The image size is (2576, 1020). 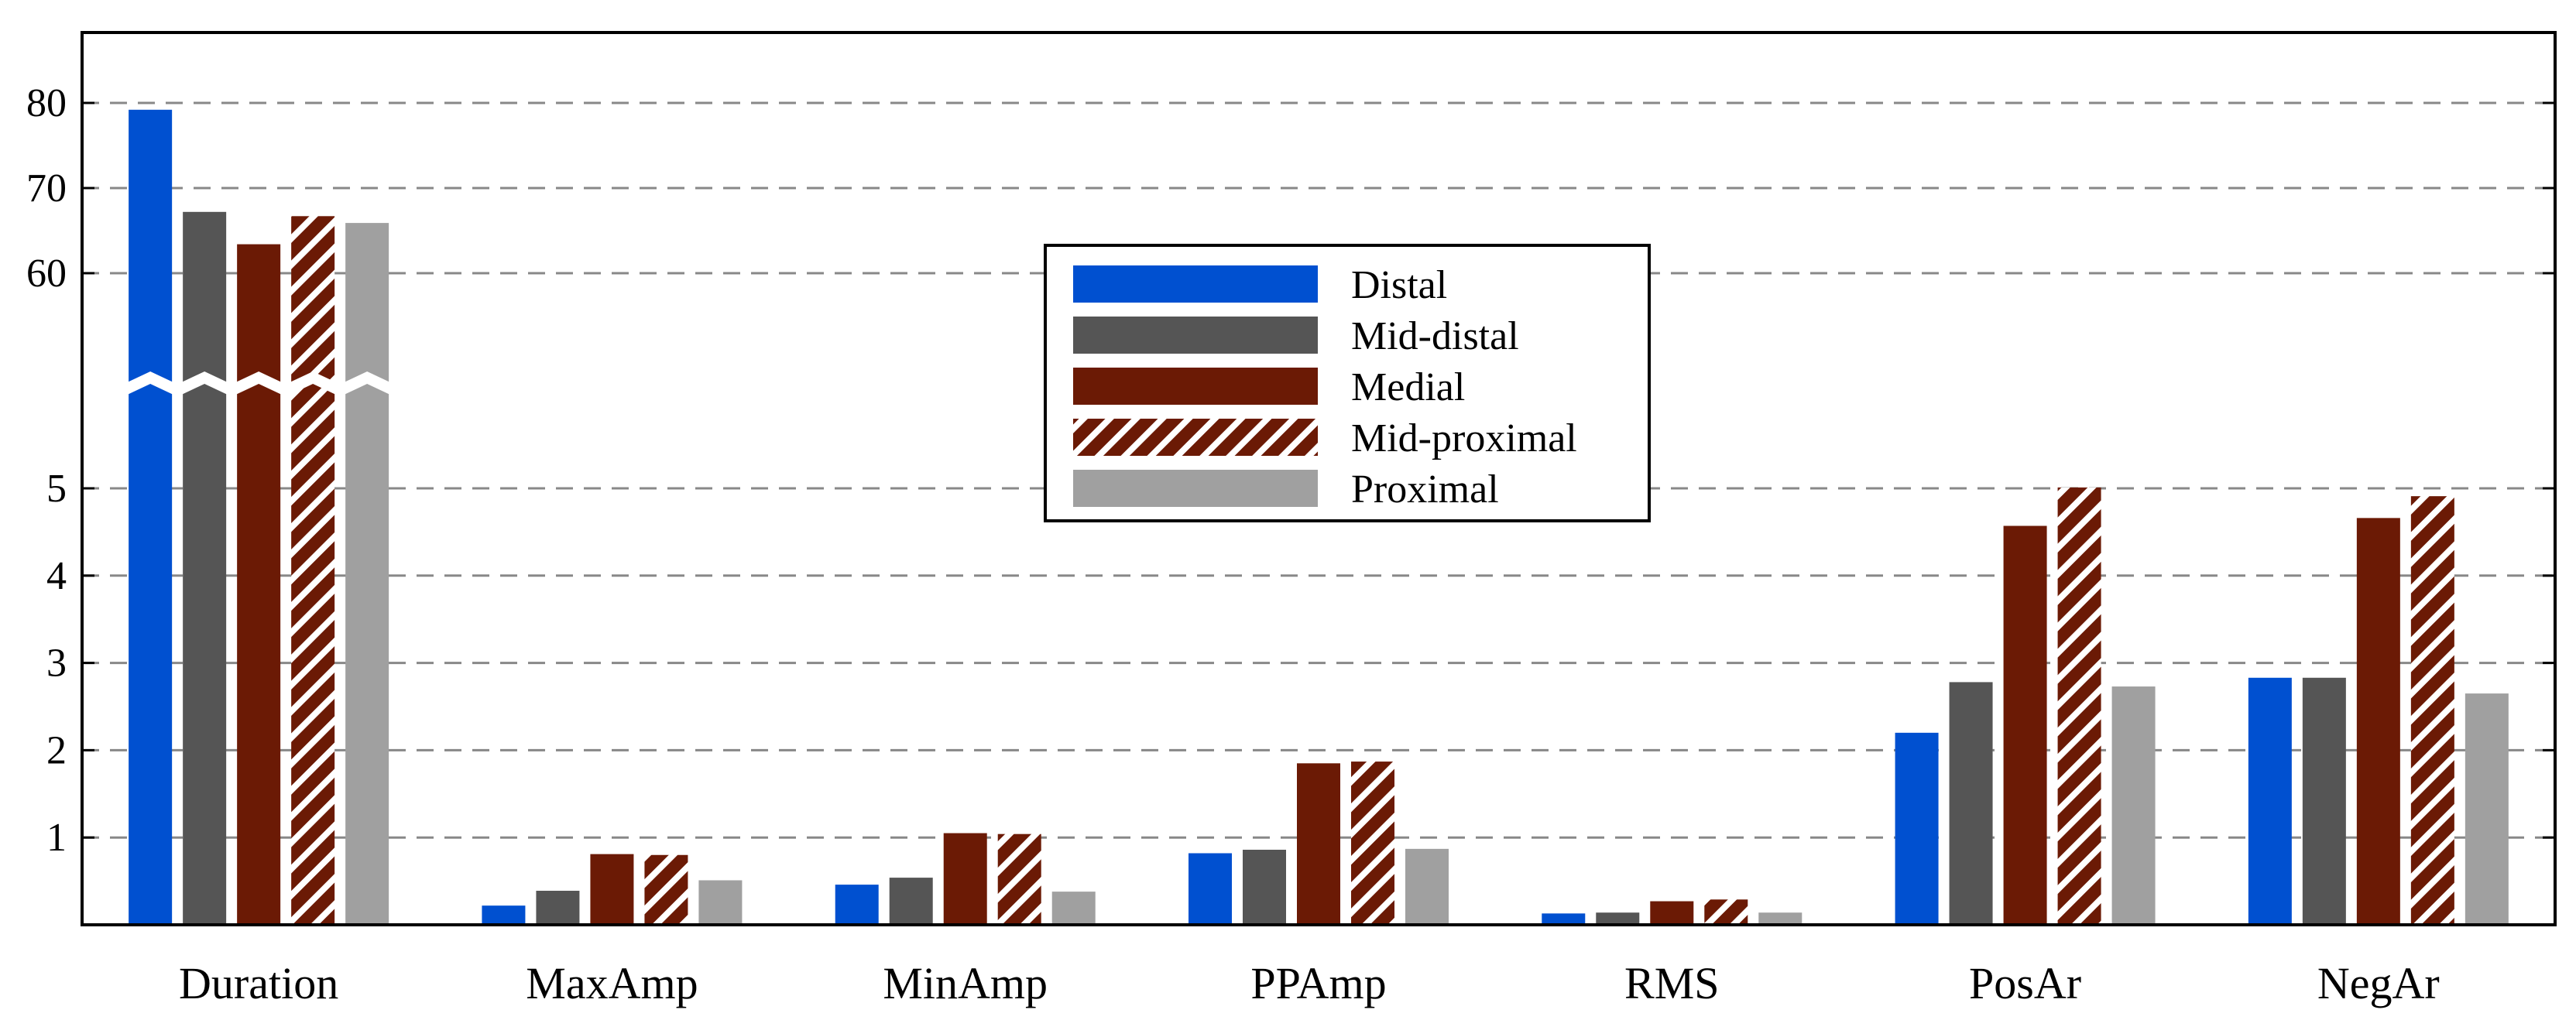 What do you see at coordinates (1073, 909) in the screenshot?
I see `bar-proximal-minamp` at bounding box center [1073, 909].